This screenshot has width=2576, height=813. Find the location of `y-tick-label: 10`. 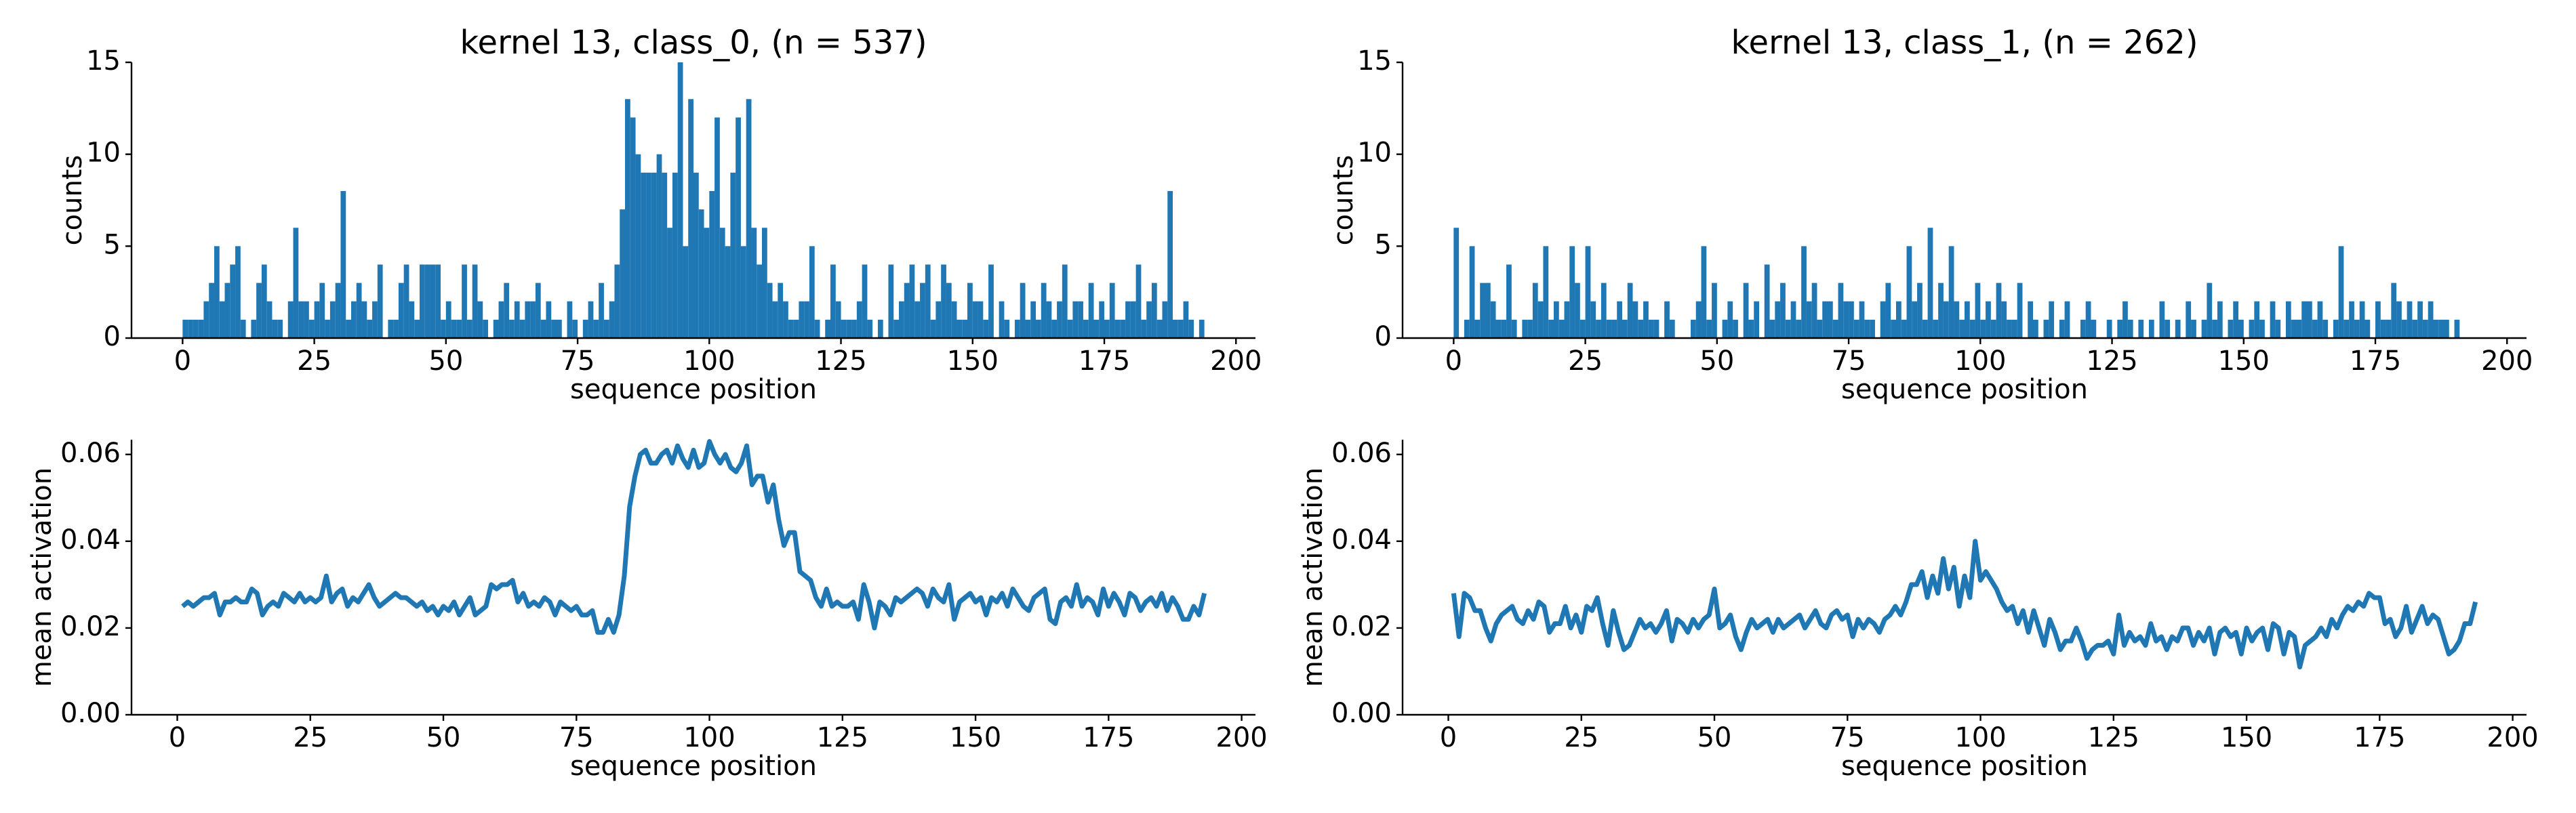

y-tick-label: 10 is located at coordinates (1374, 153).